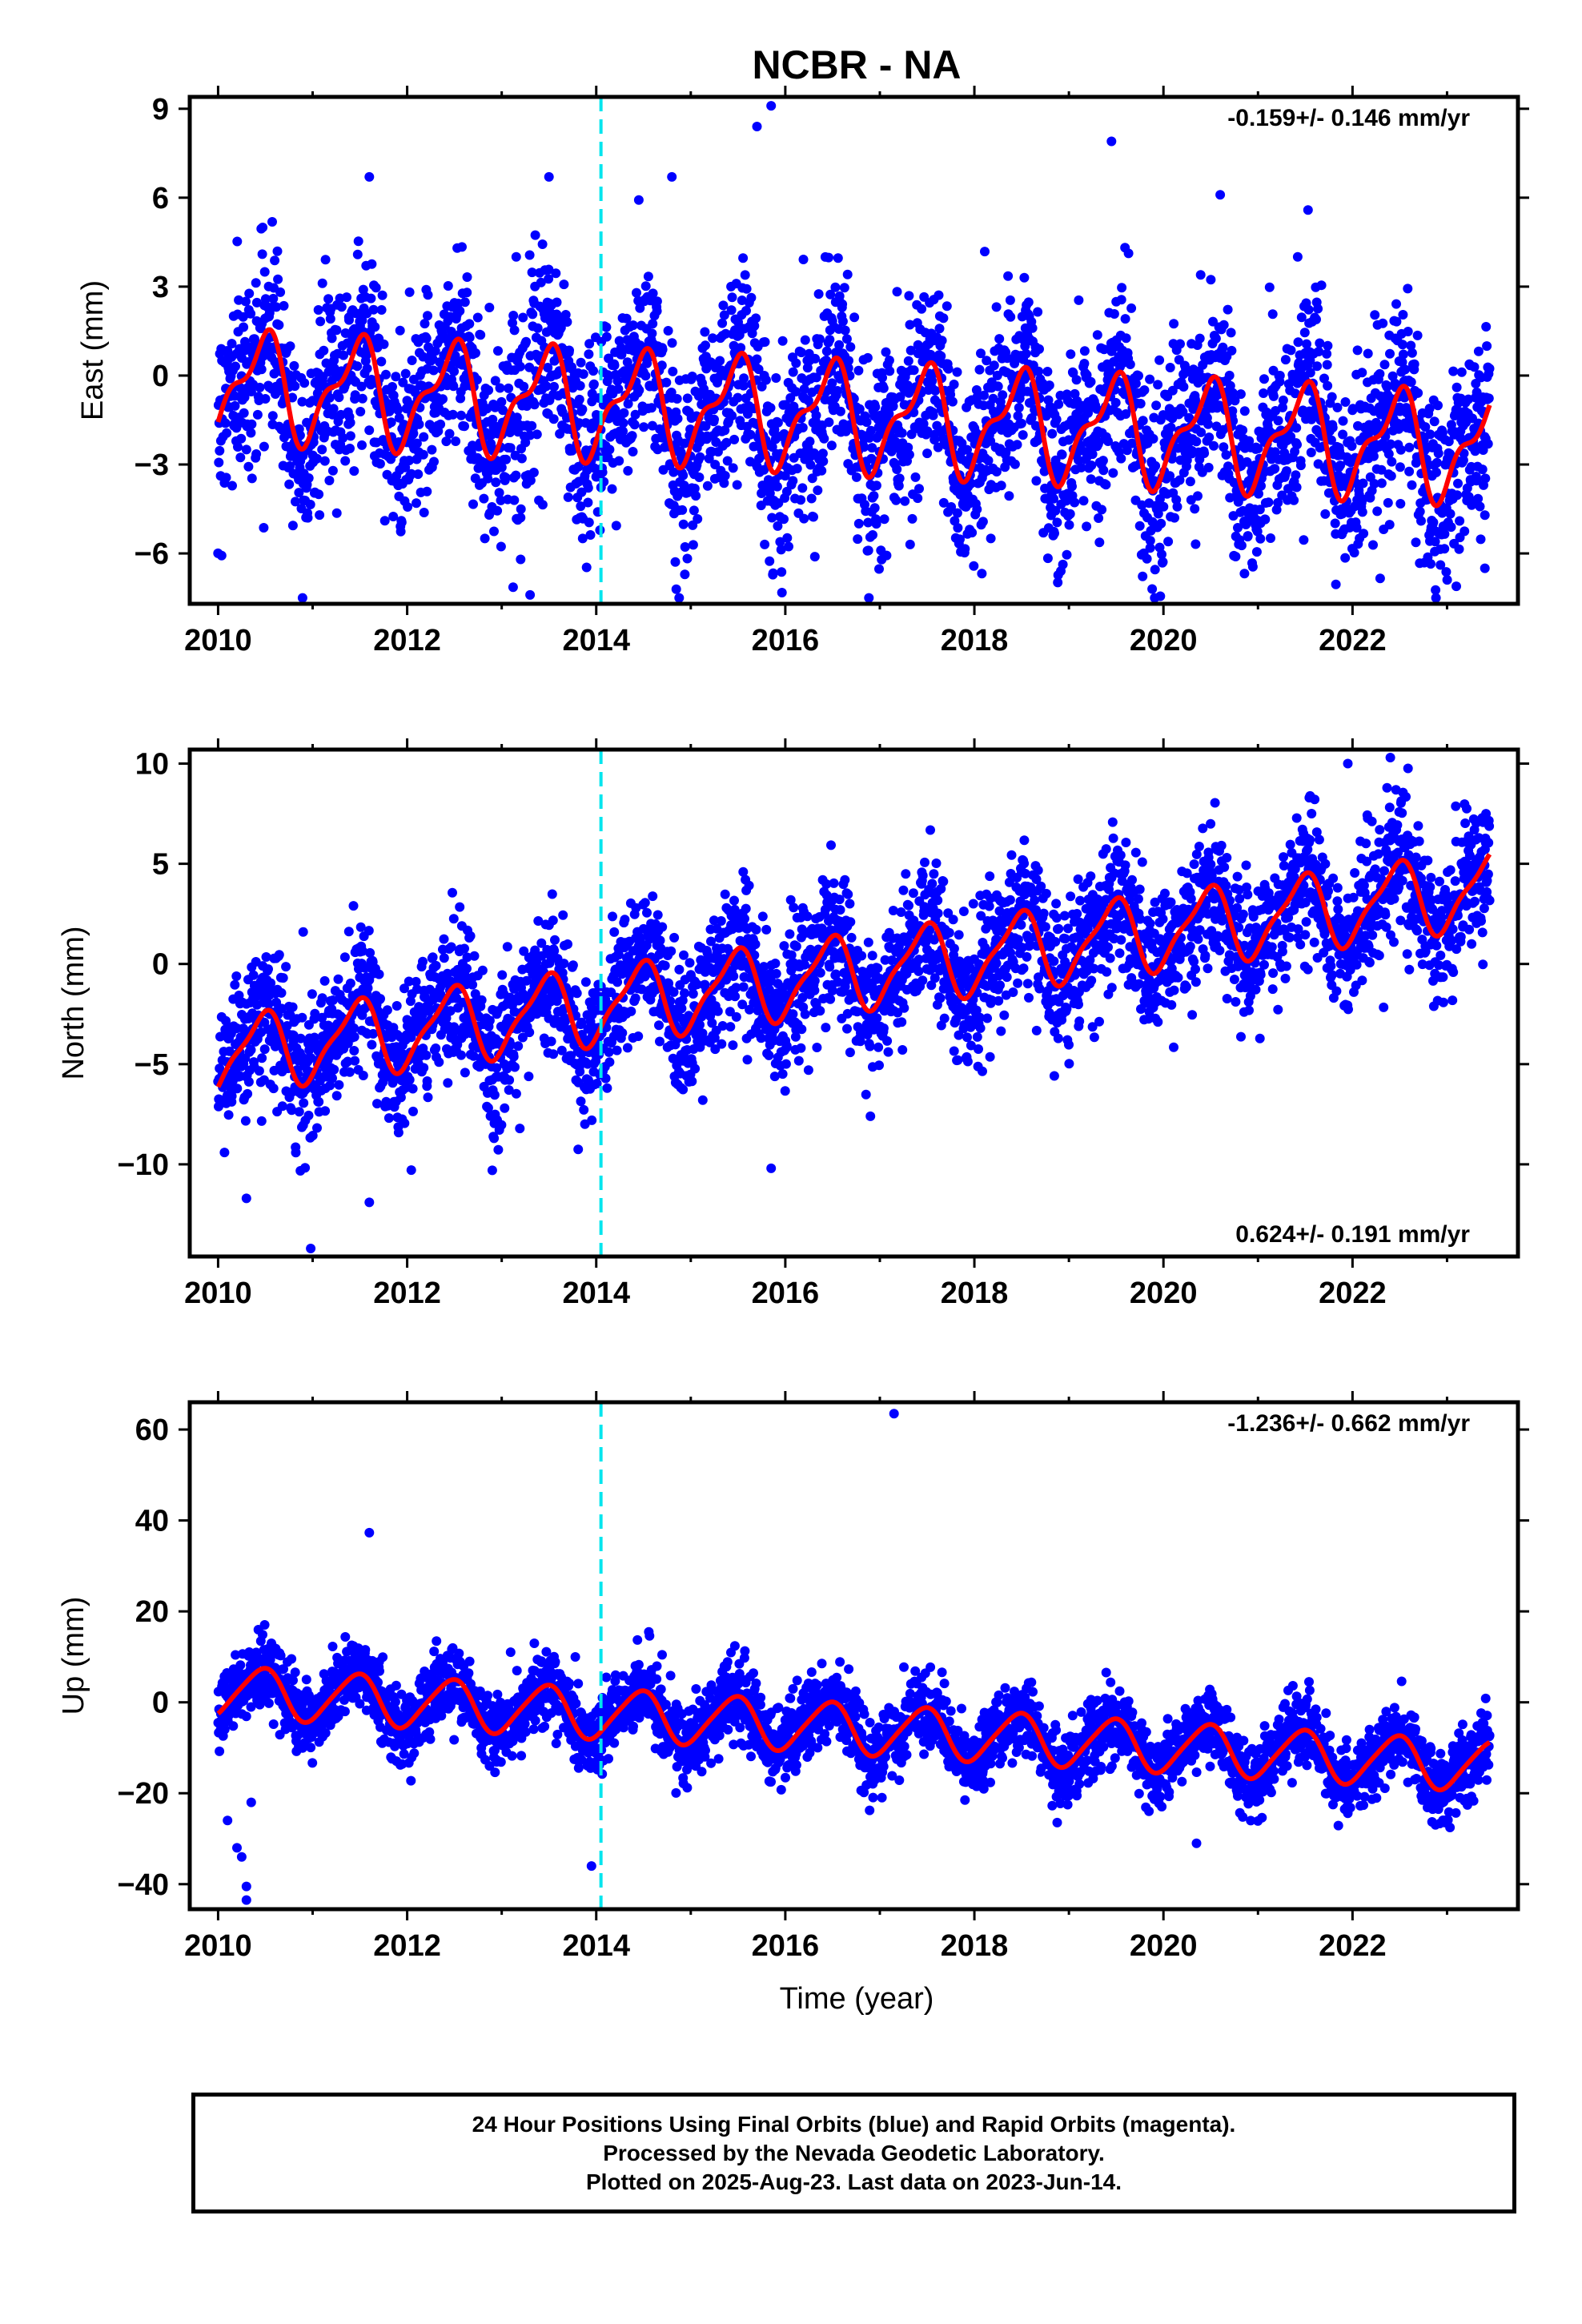 The width and height of the screenshot is (1582, 2324). Describe the element at coordinates (1164, 640) in the screenshot. I see `x-tick-label: 2020` at that location.